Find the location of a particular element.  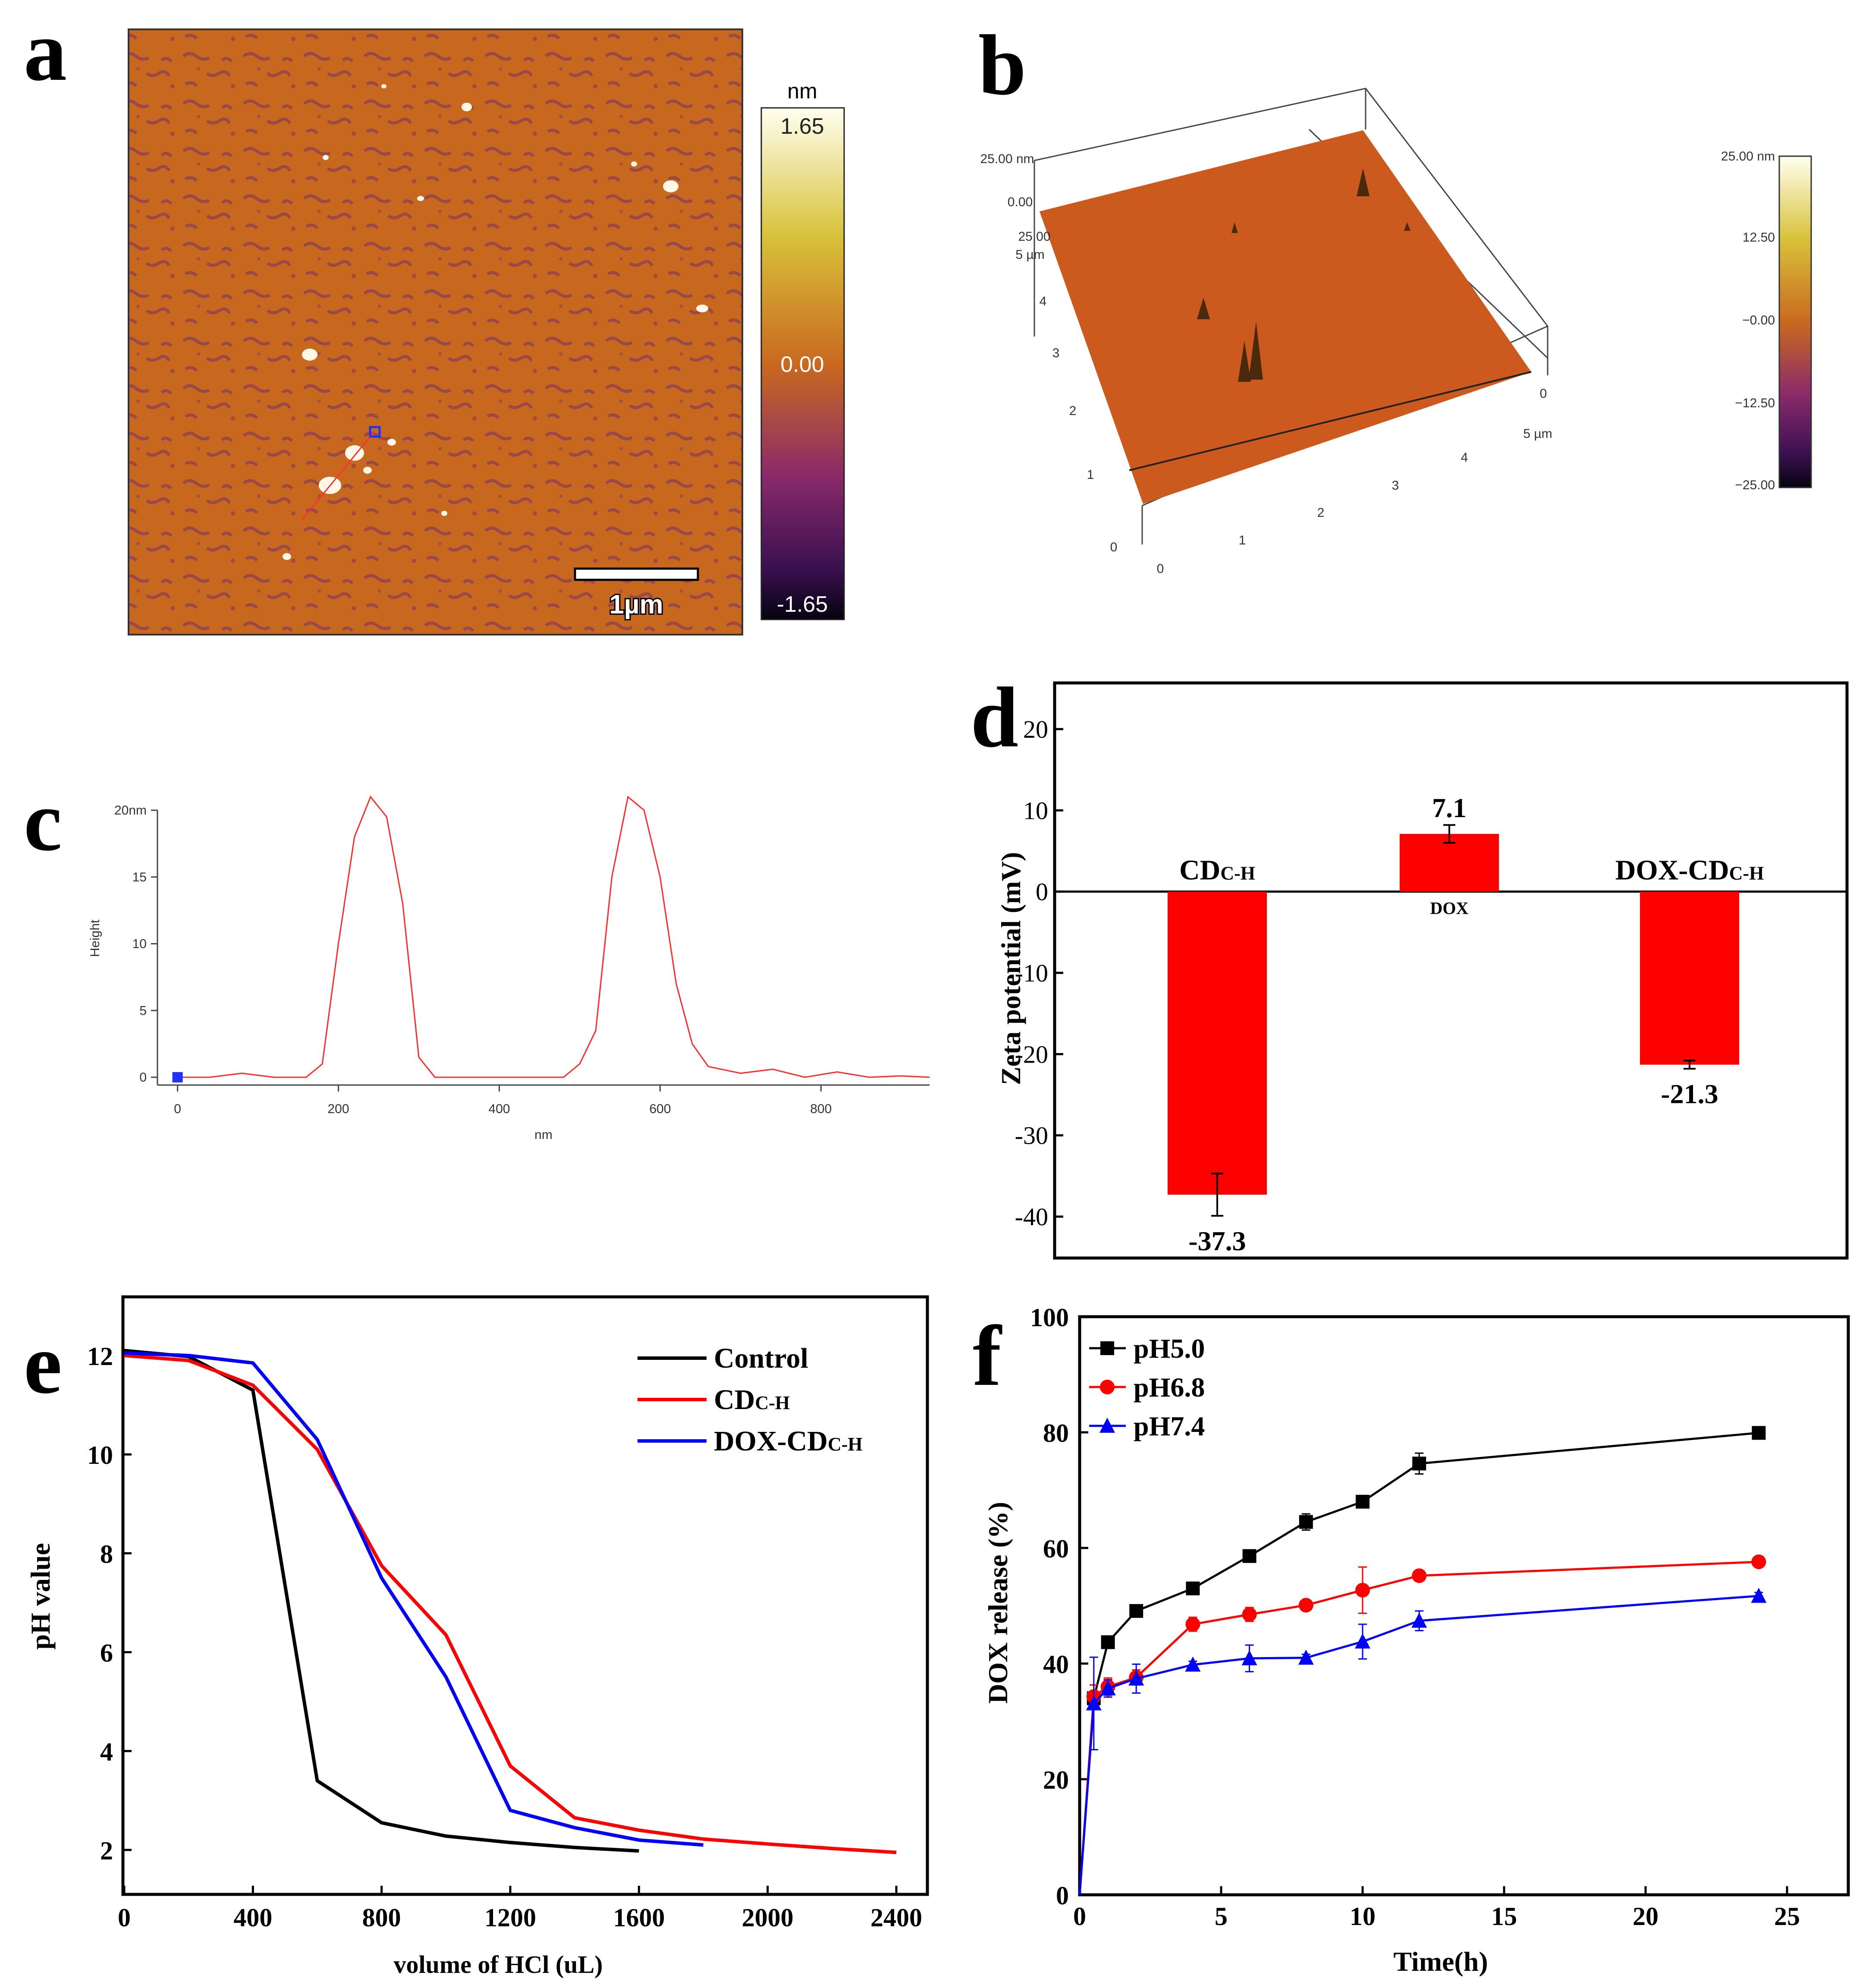

panel-b-letter: b is located at coordinates (1002, 65).